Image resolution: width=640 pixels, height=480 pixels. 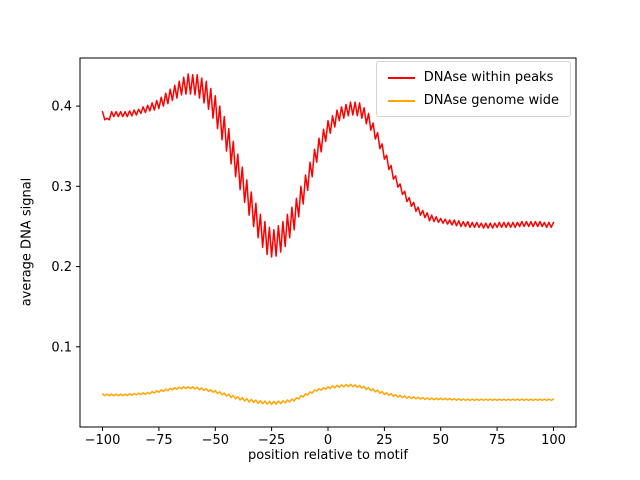 What do you see at coordinates (497, 440) in the screenshot?
I see `x-tick-label: 75` at bounding box center [497, 440].